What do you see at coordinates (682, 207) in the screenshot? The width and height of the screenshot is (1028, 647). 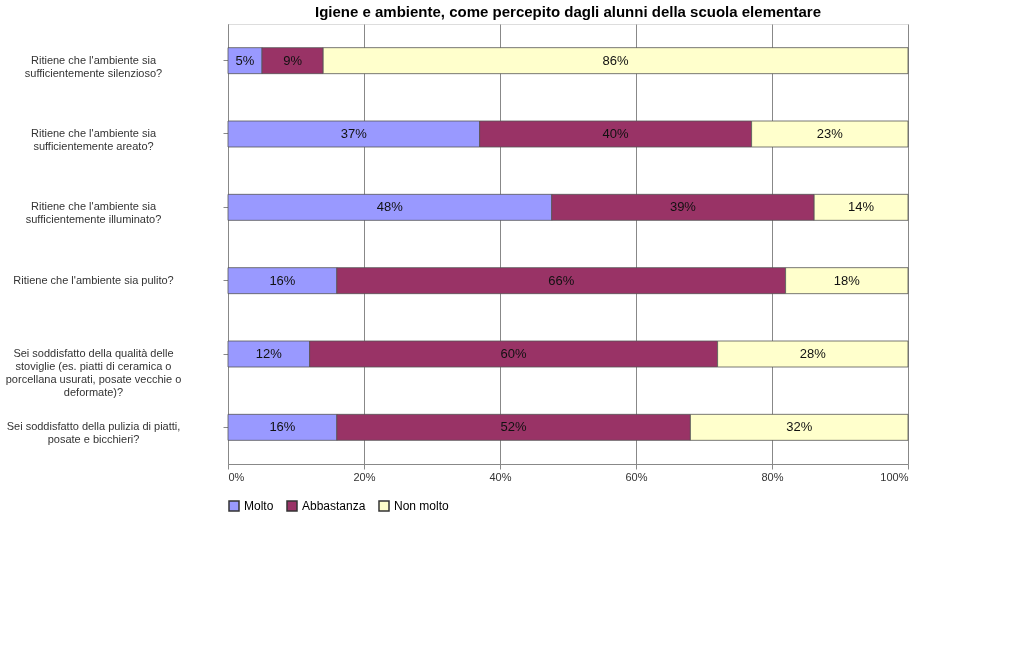 I see `text: 39%` at bounding box center [682, 207].